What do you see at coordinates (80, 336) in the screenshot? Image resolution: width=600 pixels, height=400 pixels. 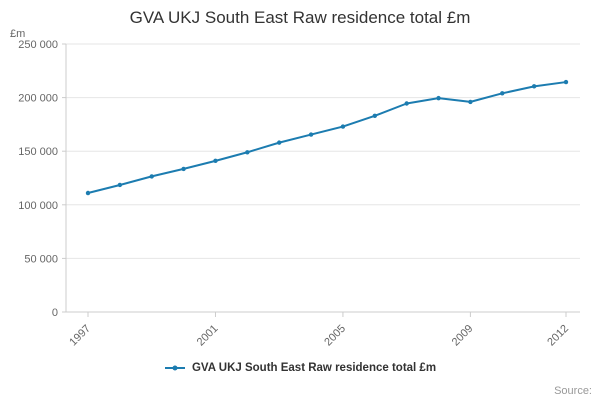 I see `x-tick-label: 1997` at bounding box center [80, 336].